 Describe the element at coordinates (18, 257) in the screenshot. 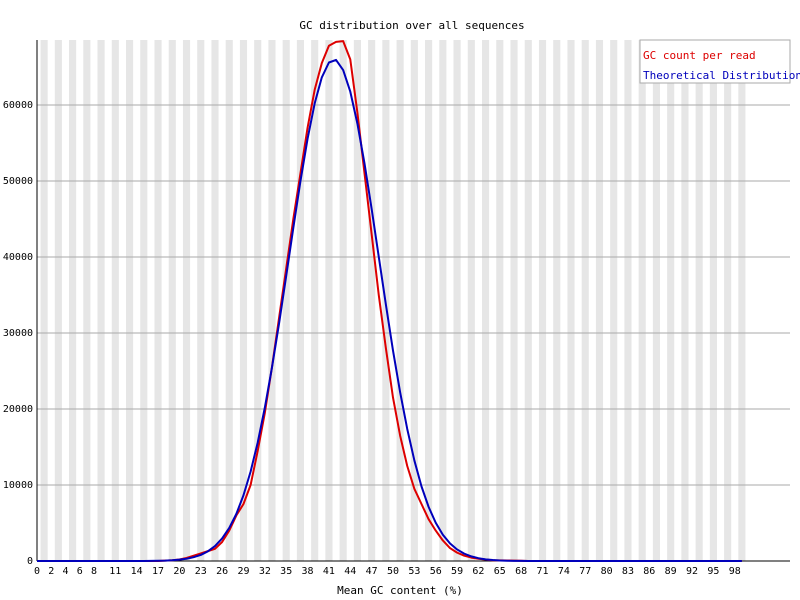

I see `y-tick-label: 40000` at that location.